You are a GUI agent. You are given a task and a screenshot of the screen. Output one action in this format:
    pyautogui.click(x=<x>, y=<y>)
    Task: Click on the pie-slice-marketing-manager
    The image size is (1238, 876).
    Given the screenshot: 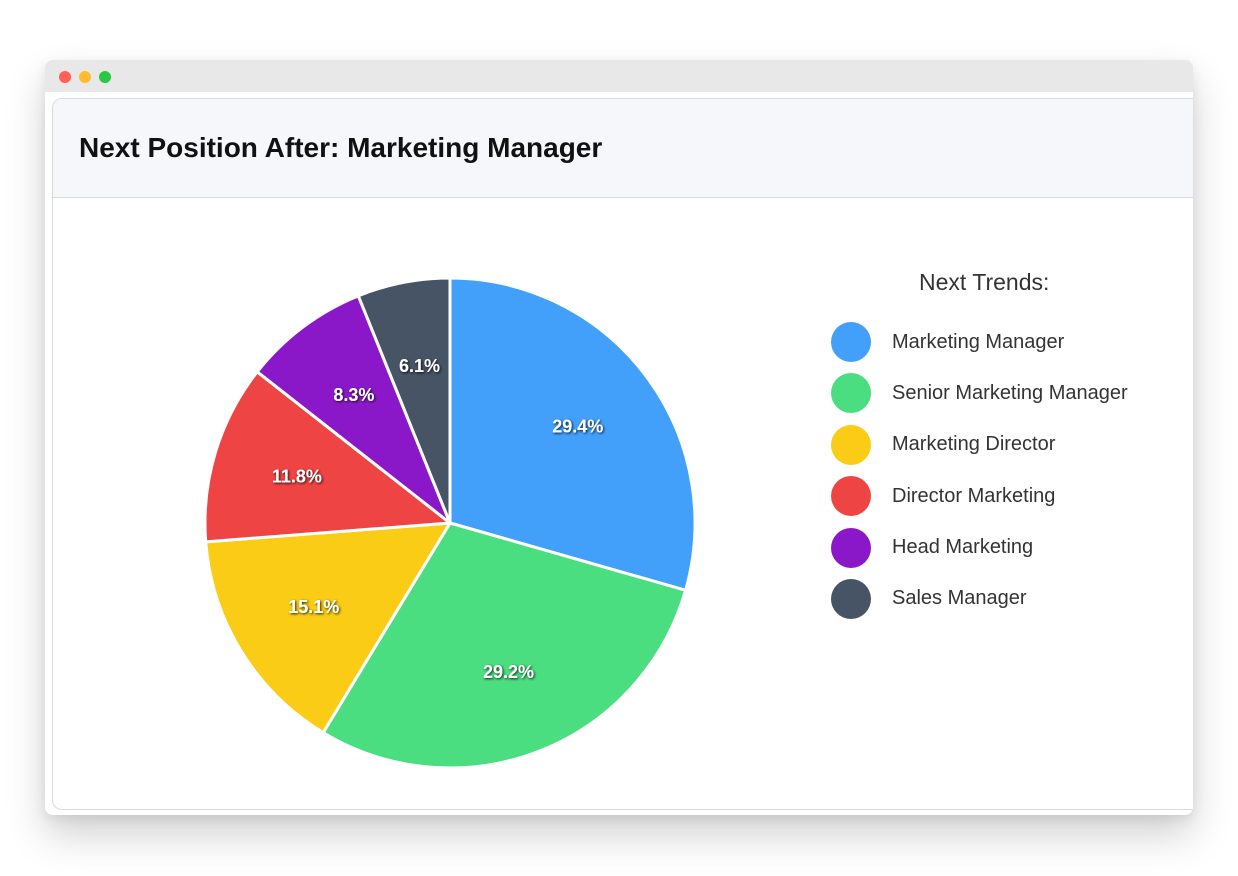 What is the action you would take?
    pyautogui.click(x=572, y=434)
    